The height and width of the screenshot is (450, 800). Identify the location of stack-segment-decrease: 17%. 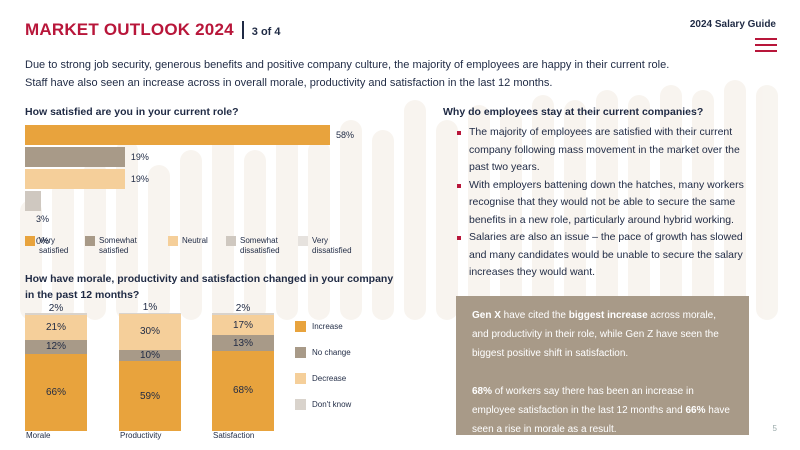
(243, 325).